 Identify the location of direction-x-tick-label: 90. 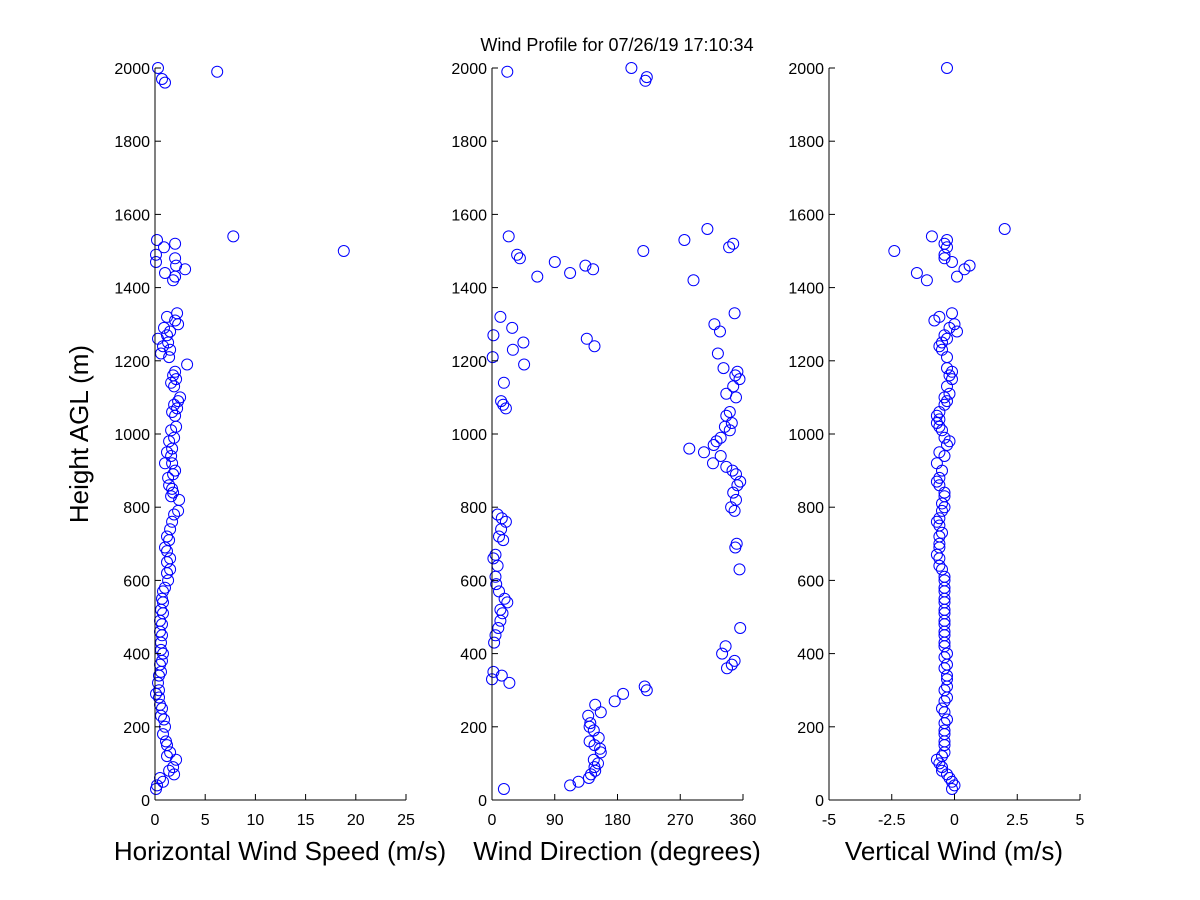
(555, 820).